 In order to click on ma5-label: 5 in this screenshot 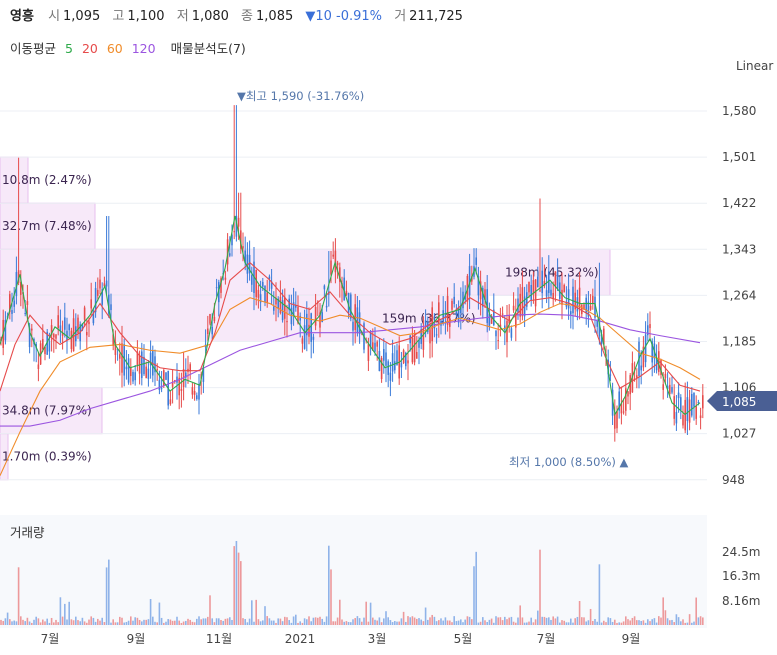, I will do `click(69, 48)`.